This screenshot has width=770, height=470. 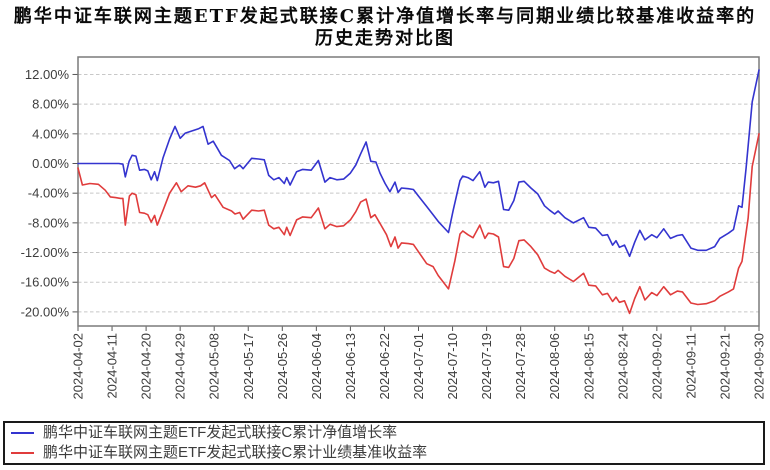 What do you see at coordinates (50, 104) in the screenshot?
I see `y-tick-label: 8.00%` at bounding box center [50, 104].